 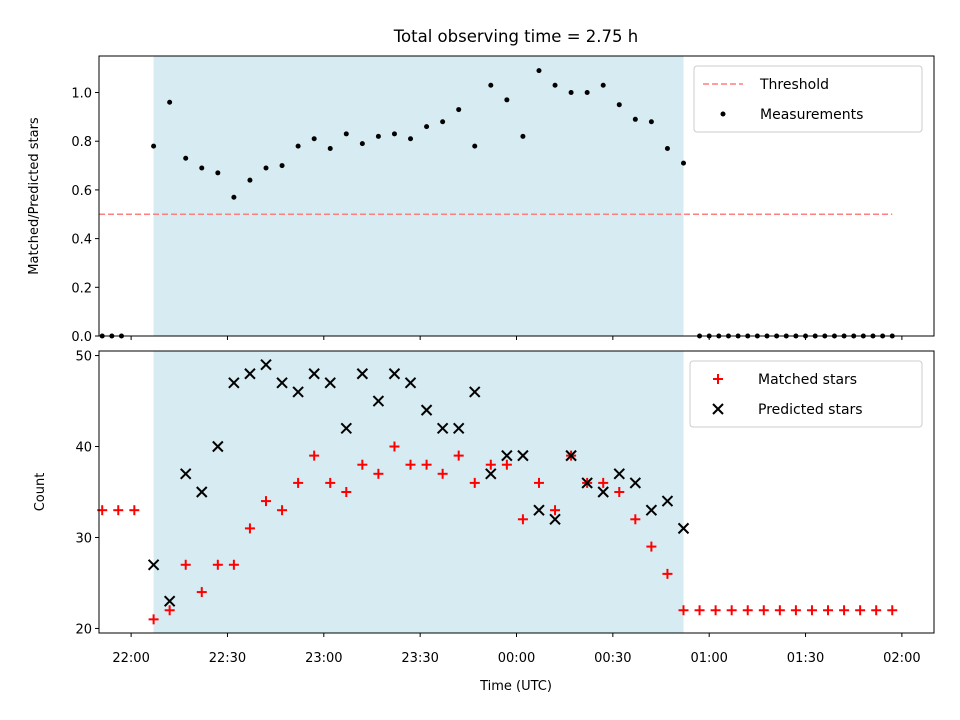 I want to click on bottom-y-ticks: 20 30 40 50, so click(x=87, y=493).